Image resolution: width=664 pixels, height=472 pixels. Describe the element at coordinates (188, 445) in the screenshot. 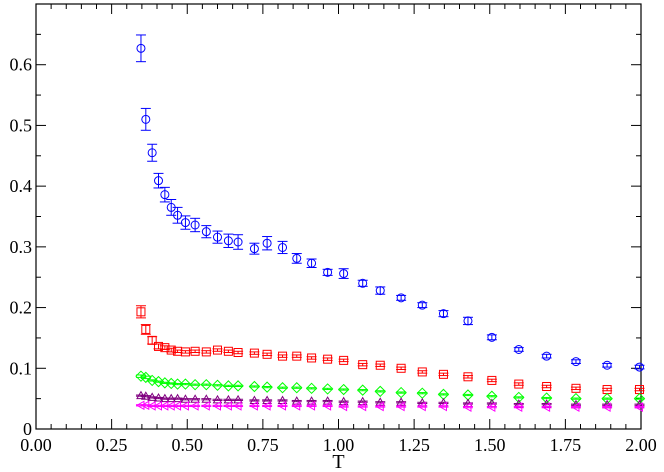

I see `x-tick-label: 0.50` at that location.